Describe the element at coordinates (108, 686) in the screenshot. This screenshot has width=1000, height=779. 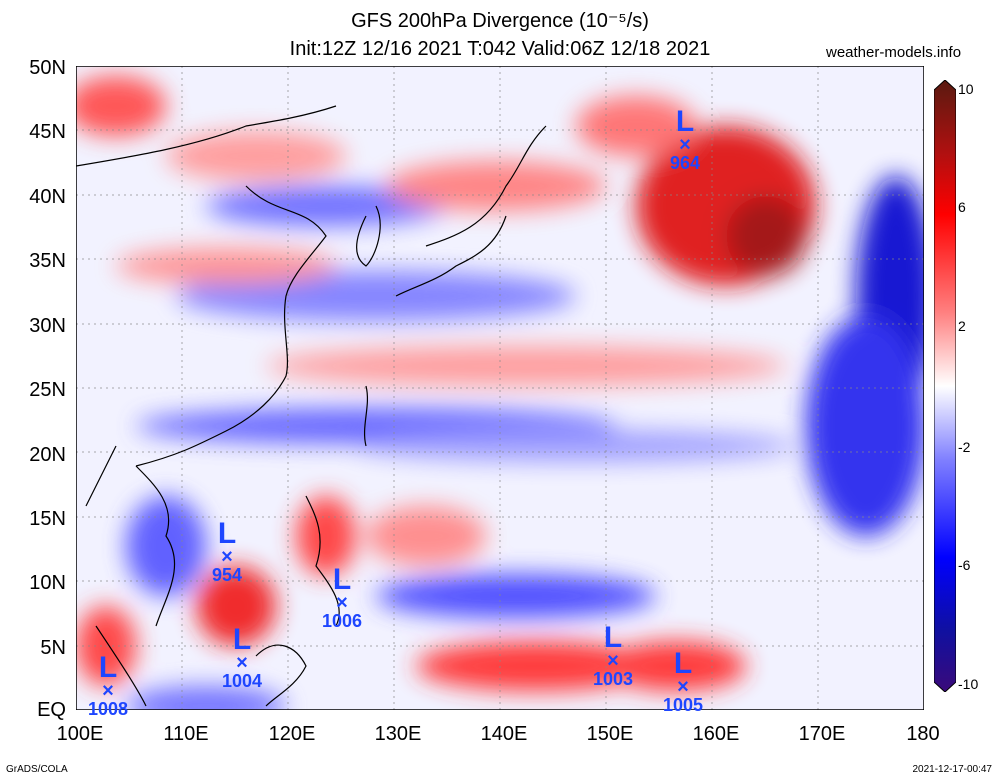
I see `low-marker: L × 1008` at that location.